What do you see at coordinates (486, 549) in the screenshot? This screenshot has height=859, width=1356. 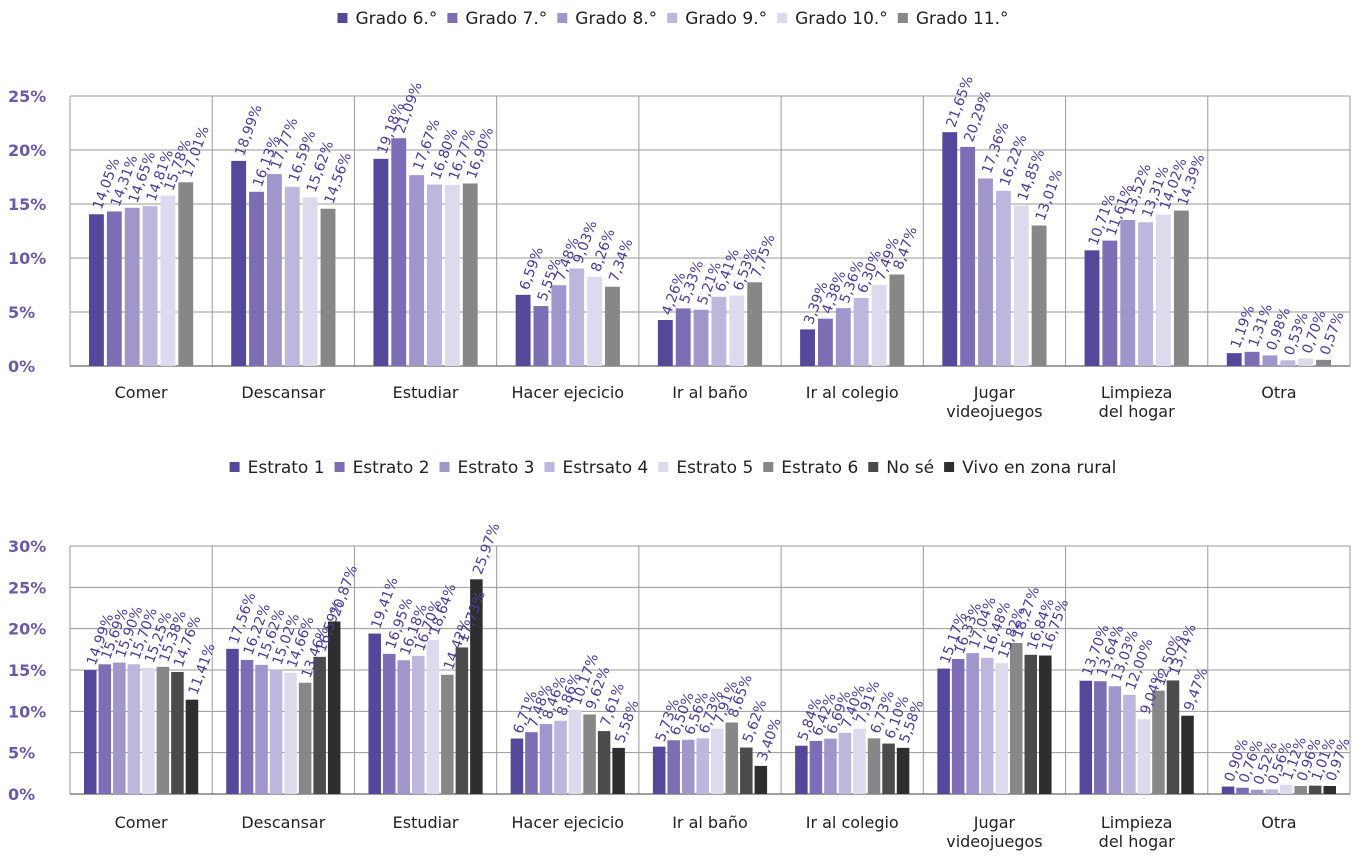 I see `data-label: 25,97%` at bounding box center [486, 549].